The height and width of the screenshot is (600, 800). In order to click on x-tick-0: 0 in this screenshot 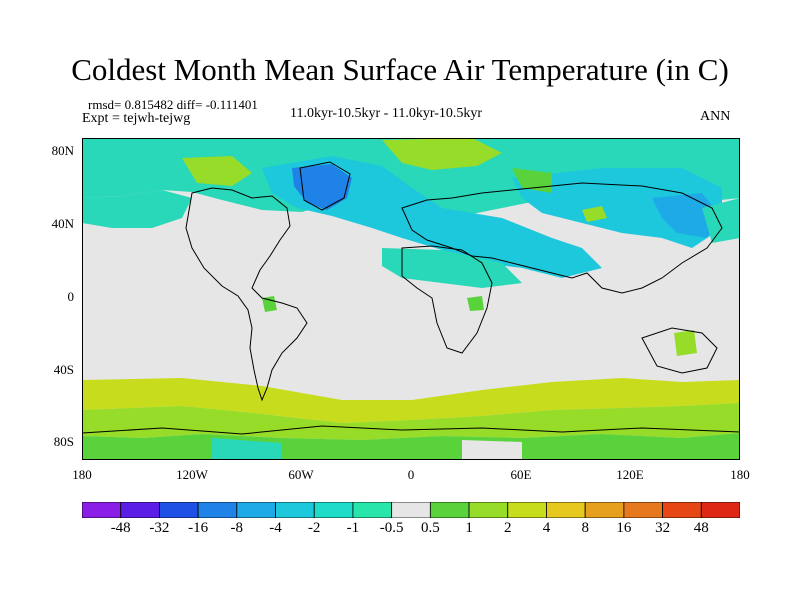, I will do `click(411, 474)`.